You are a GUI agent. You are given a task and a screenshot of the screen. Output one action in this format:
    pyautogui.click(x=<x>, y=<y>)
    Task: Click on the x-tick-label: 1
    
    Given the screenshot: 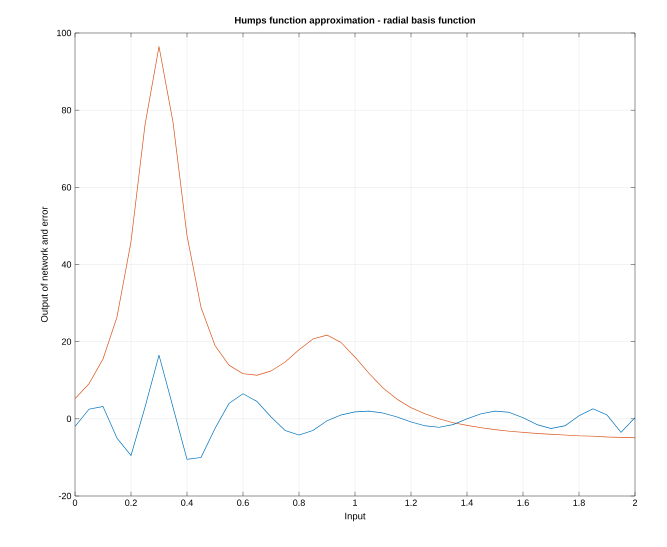 What is the action you would take?
    pyautogui.click(x=355, y=503)
    